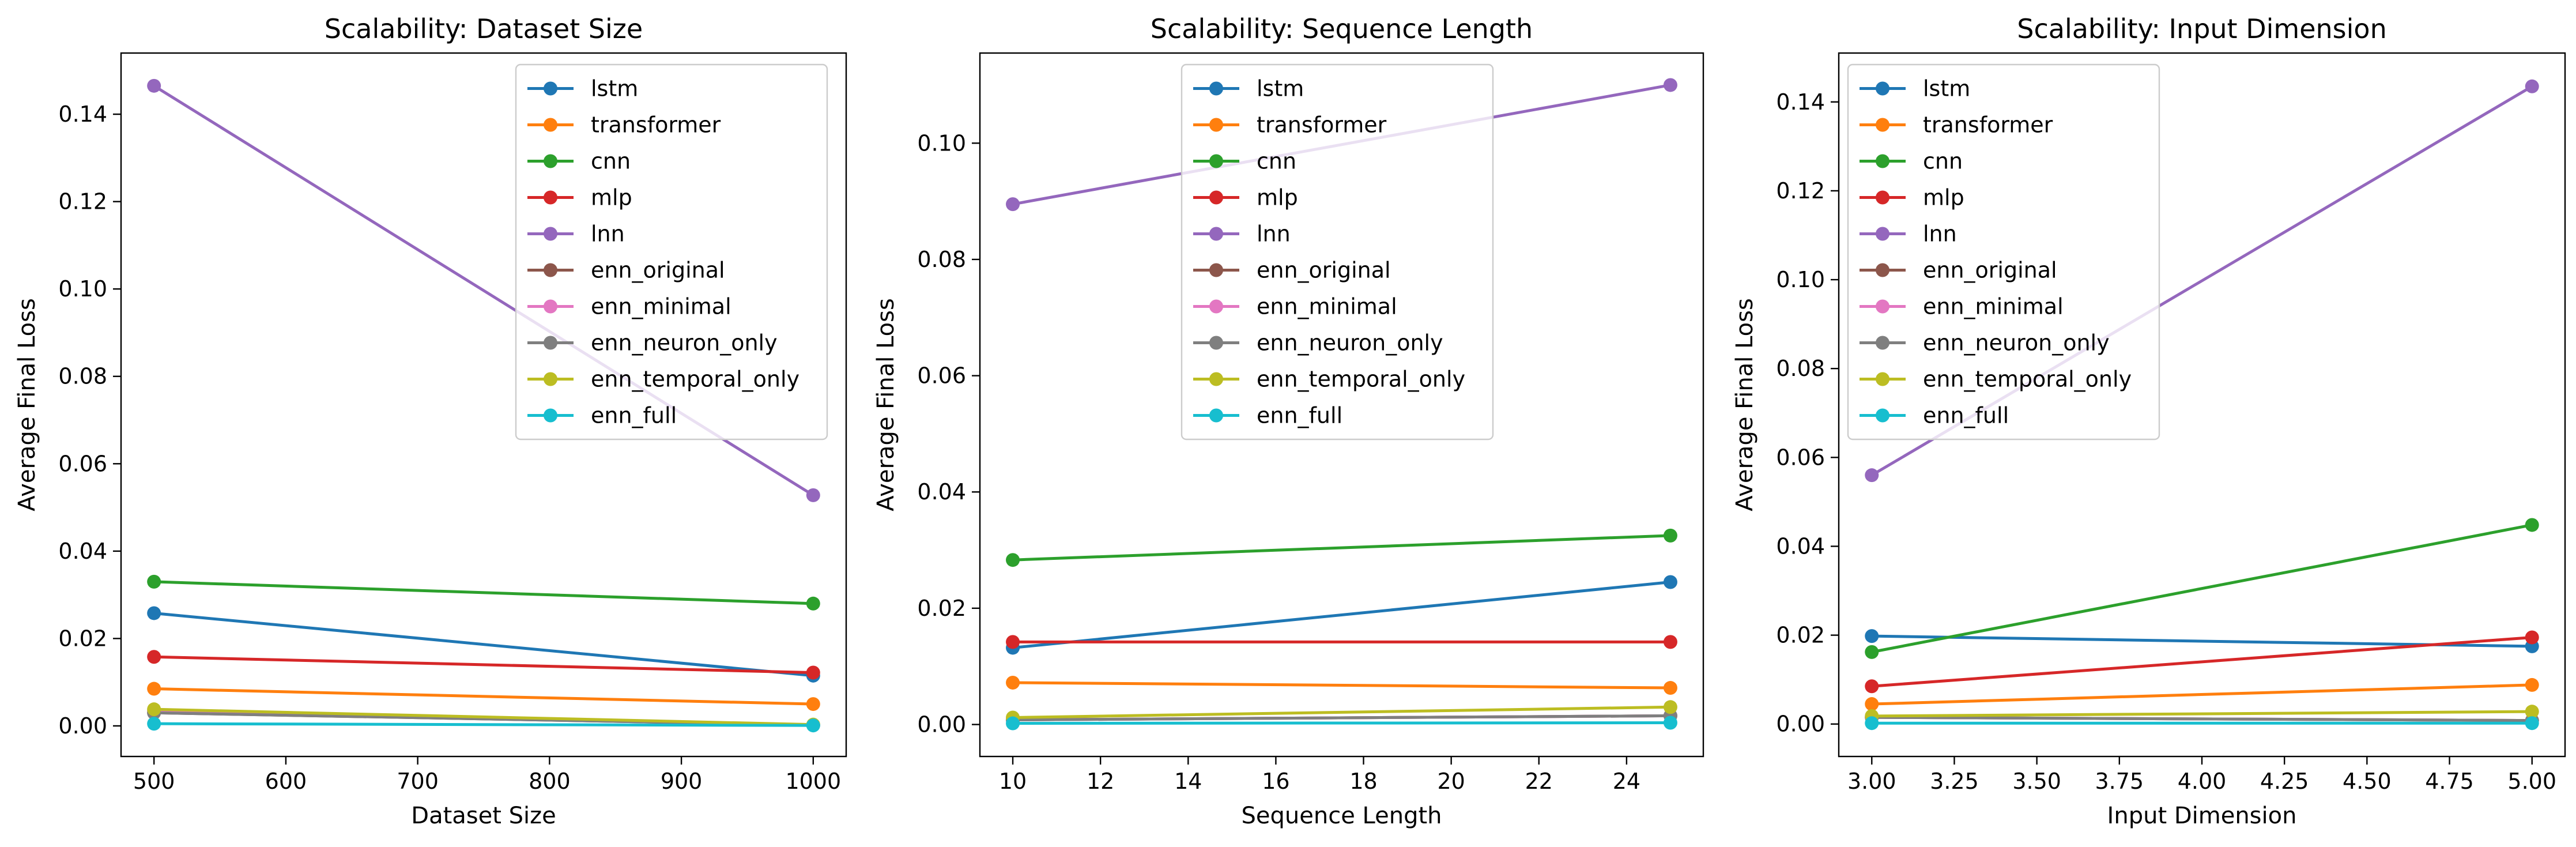 The width and height of the screenshot is (2576, 847). What do you see at coordinates (550, 781) in the screenshot?
I see `x-tick-label: 800` at bounding box center [550, 781].